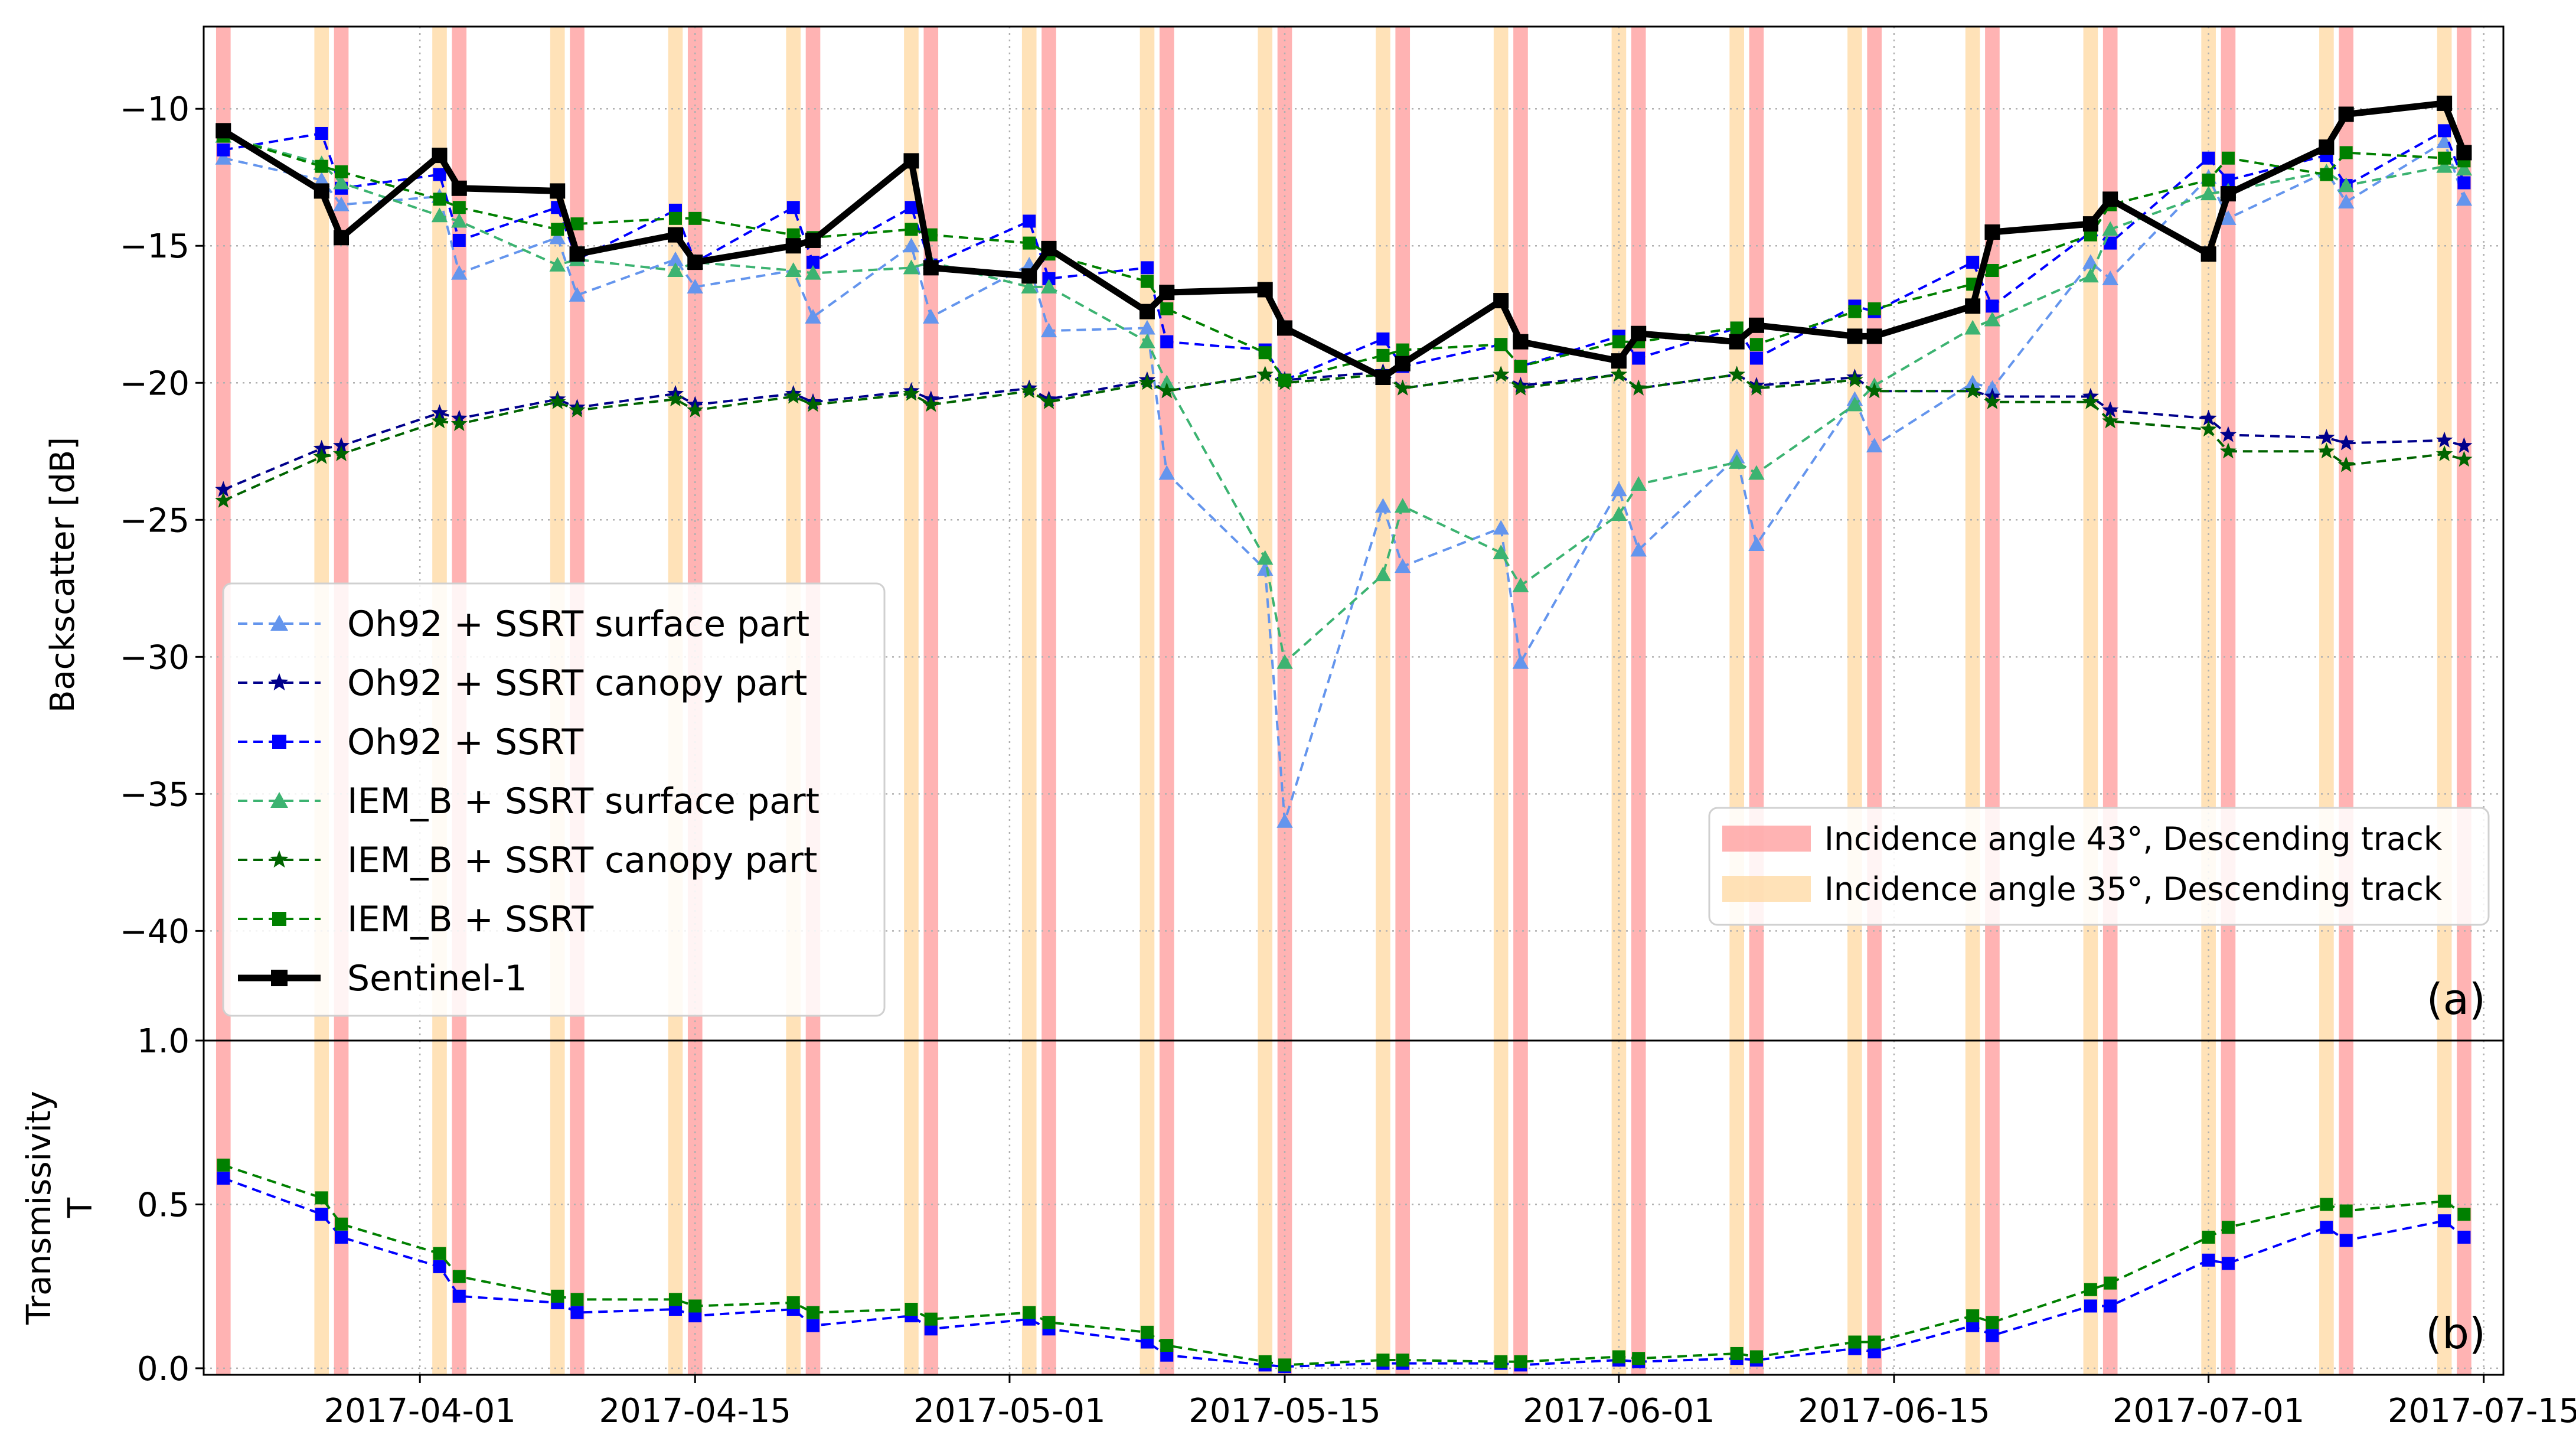 The height and width of the screenshot is (1451, 2576). Describe the element at coordinates (279, 800) in the screenshot. I see `legend-swatch-marker` at that location.